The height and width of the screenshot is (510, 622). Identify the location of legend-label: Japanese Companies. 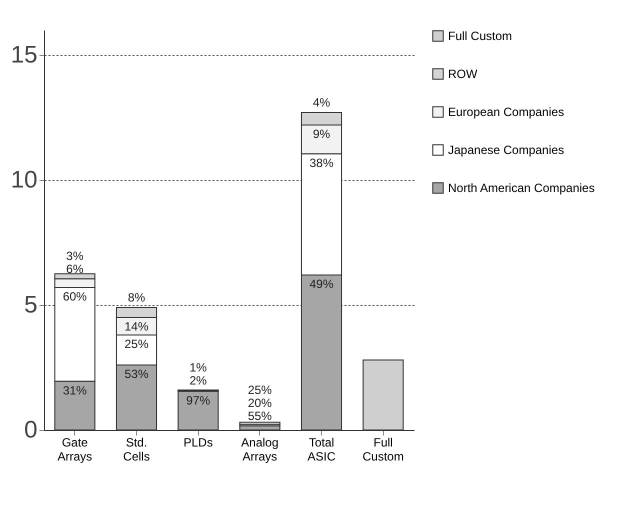
(506, 150).